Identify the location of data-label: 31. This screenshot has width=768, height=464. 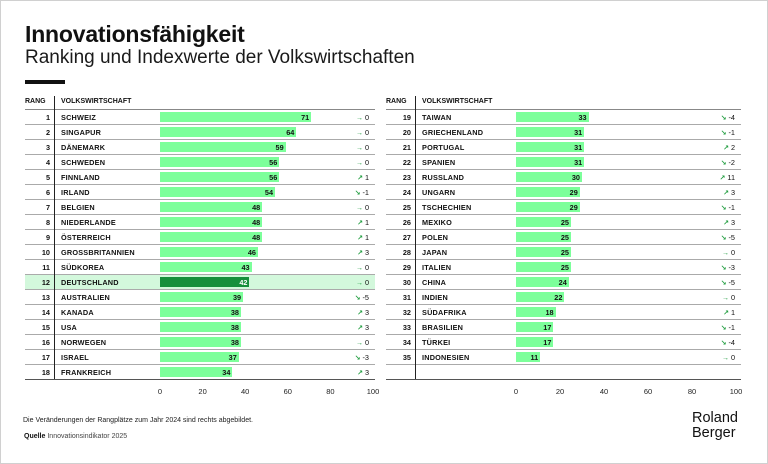
(578, 147).